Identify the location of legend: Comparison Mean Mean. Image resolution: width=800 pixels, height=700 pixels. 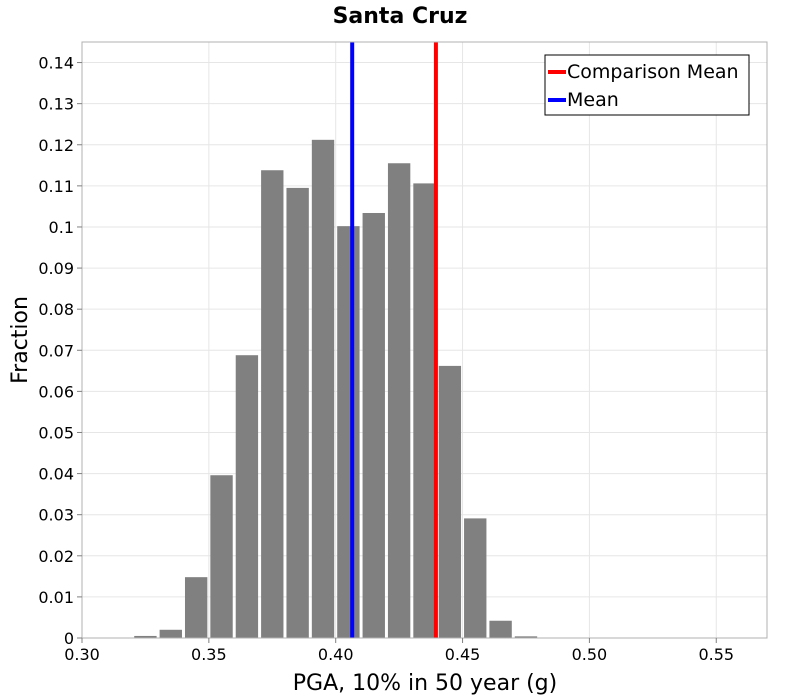
(647, 85).